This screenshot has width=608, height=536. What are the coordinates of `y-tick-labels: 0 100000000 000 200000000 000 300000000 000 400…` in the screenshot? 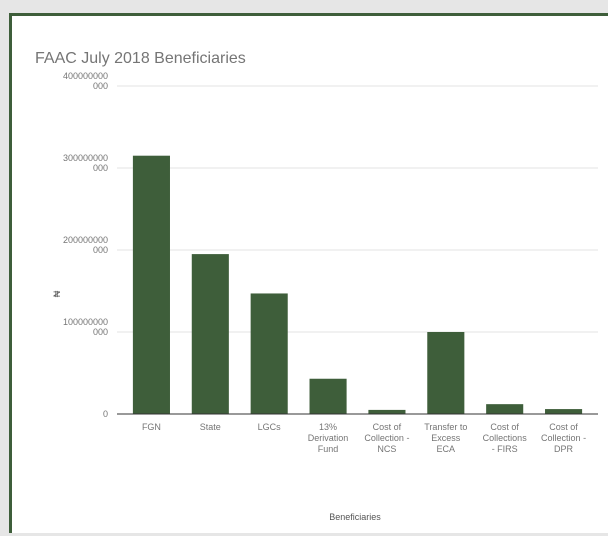 It's located at (85, 245).